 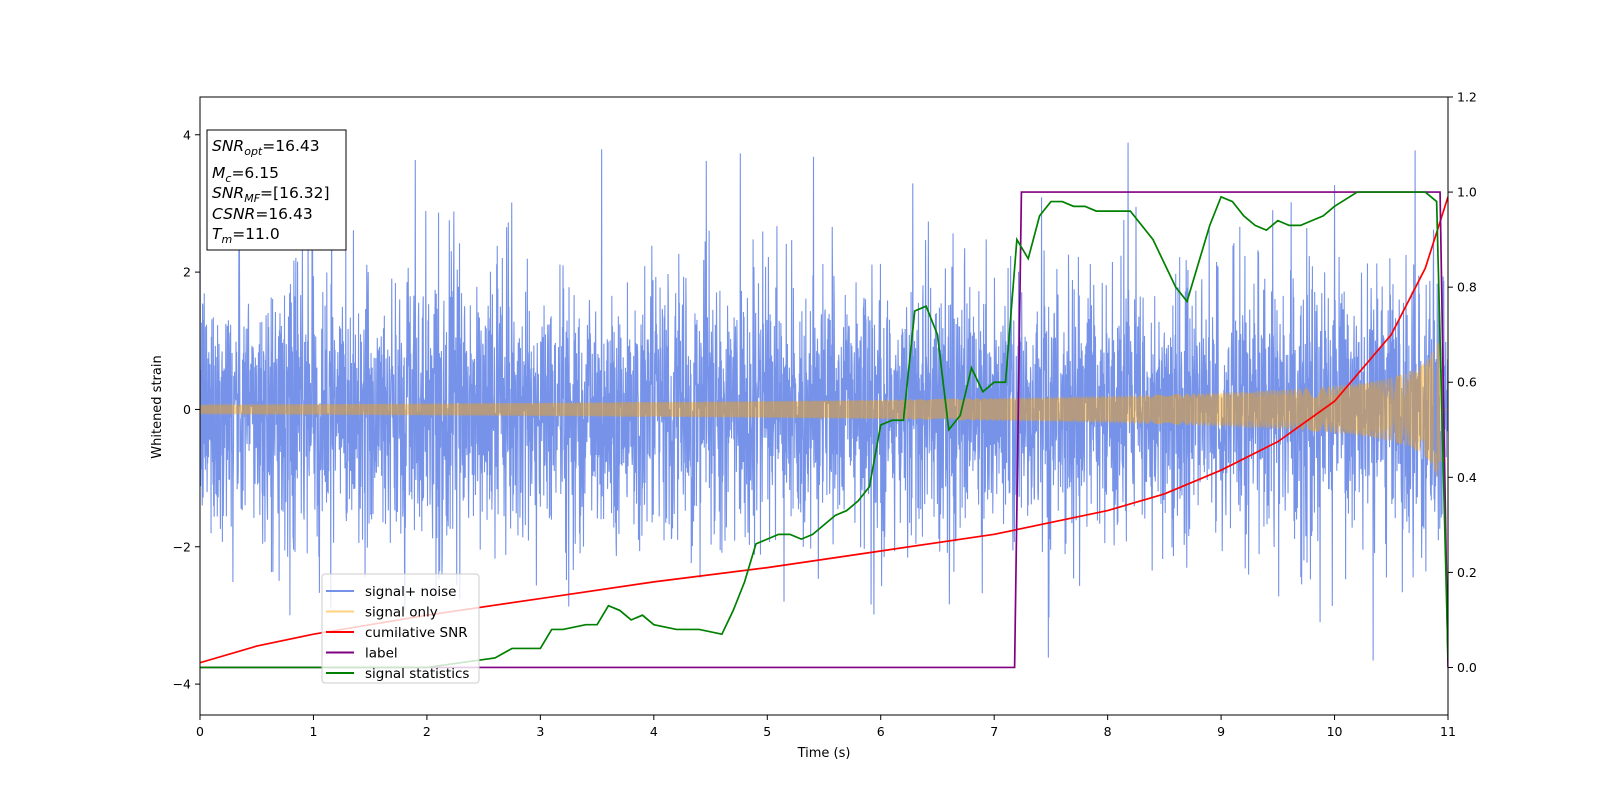 What do you see at coordinates (182, 684) in the screenshot?
I see `y-left-tick-label: −4` at bounding box center [182, 684].